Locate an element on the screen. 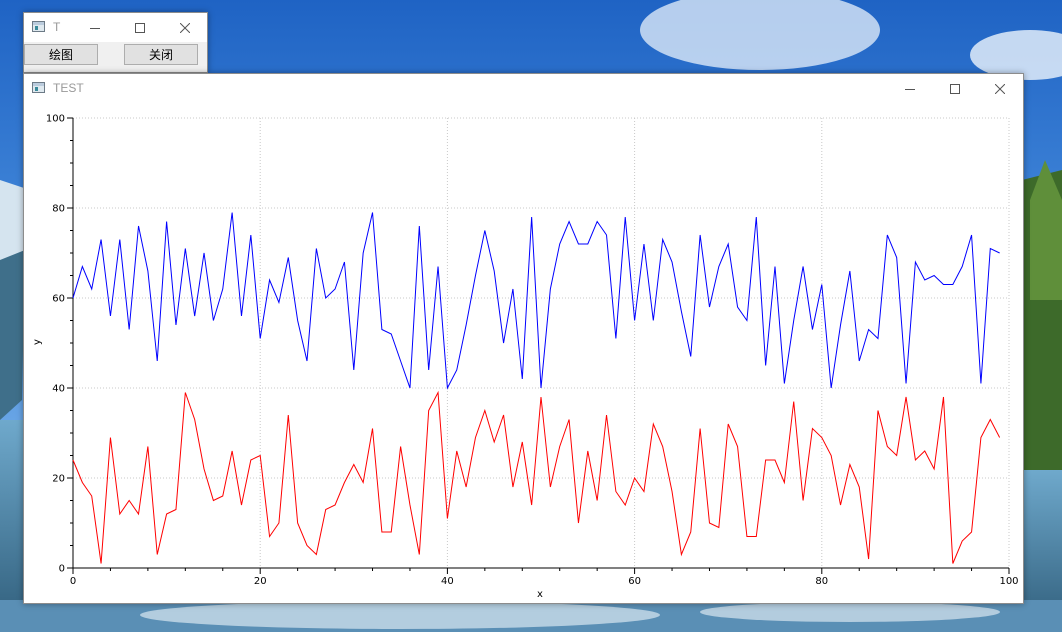  main-window-titlebar: TEST is located at coordinates (523, 88).